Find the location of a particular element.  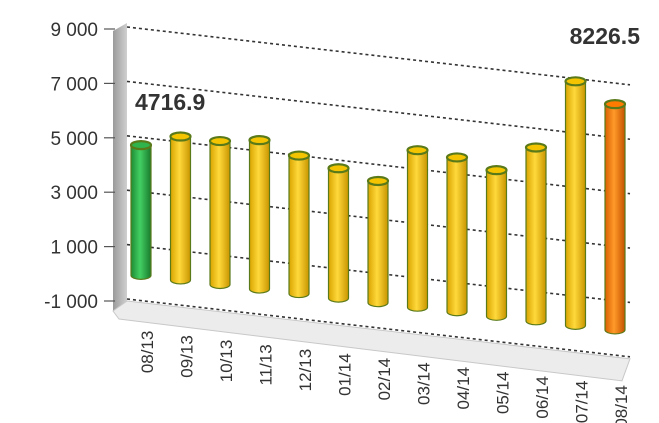

x-tick-label: 09/13 is located at coordinates (186, 356).